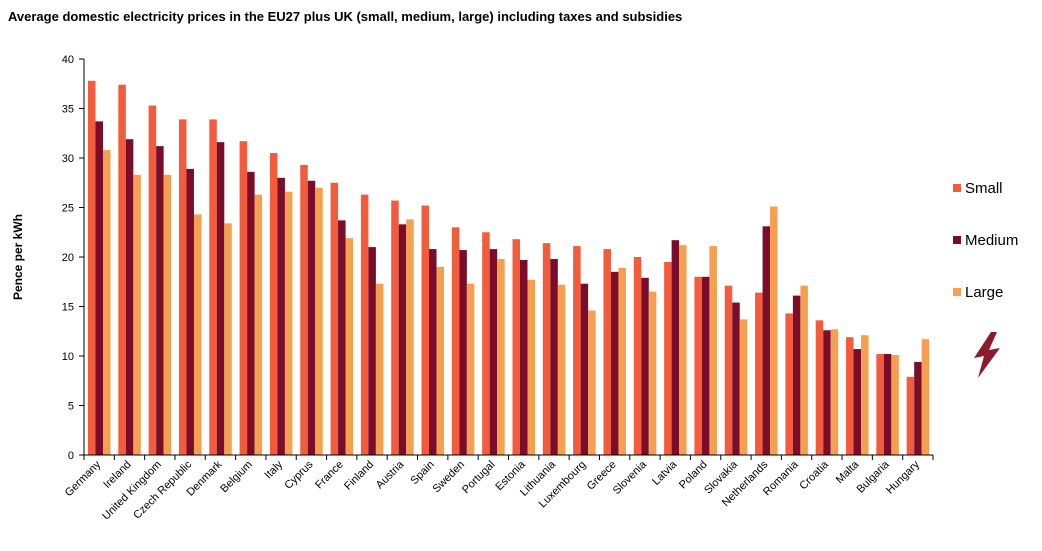 This screenshot has width=1042, height=551. I want to click on bar-small-netherlands, so click(759, 373).